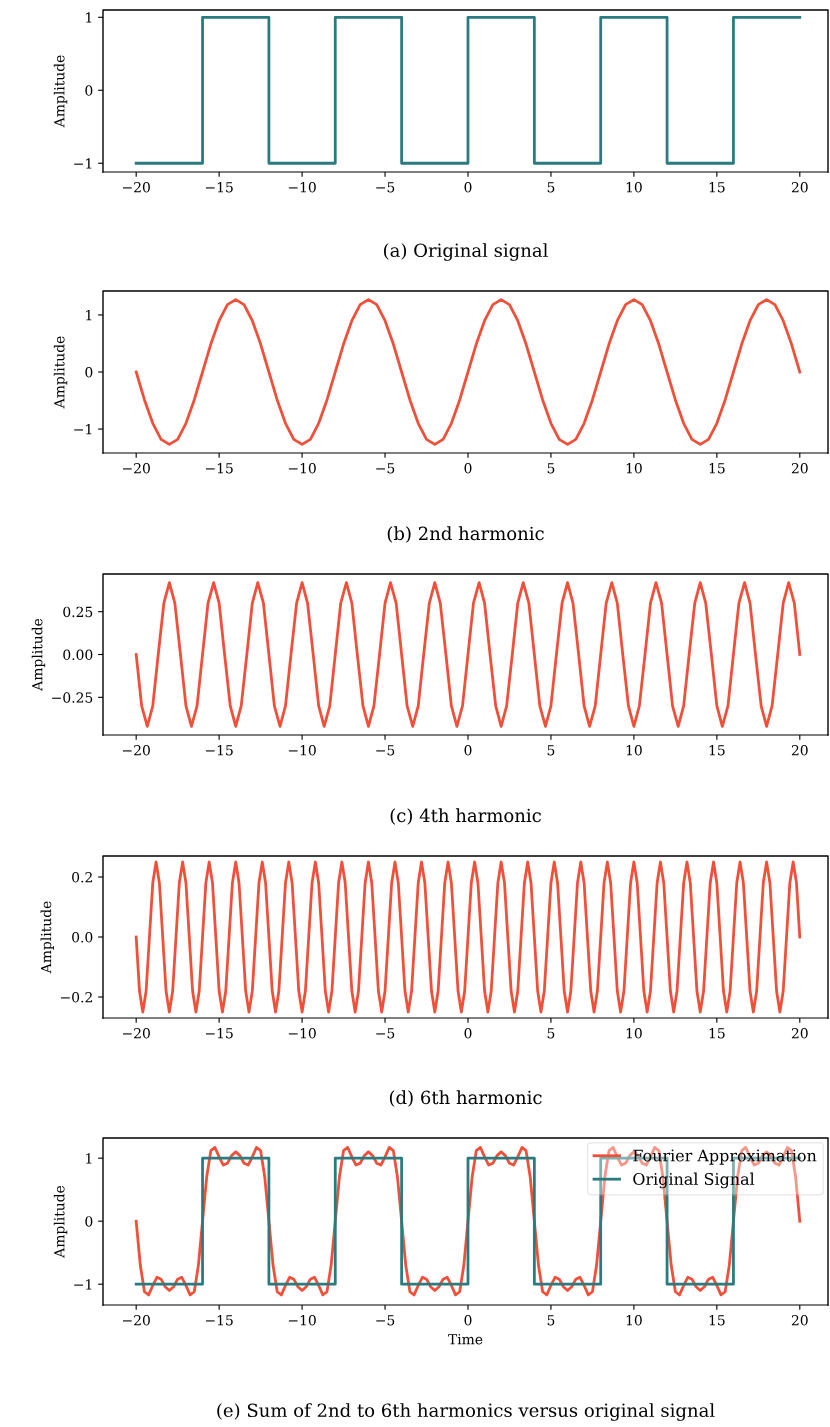 This screenshot has width=830, height=1427. Describe the element at coordinates (694, 1180) in the screenshot. I see `legend-label: Original Signal` at that location.